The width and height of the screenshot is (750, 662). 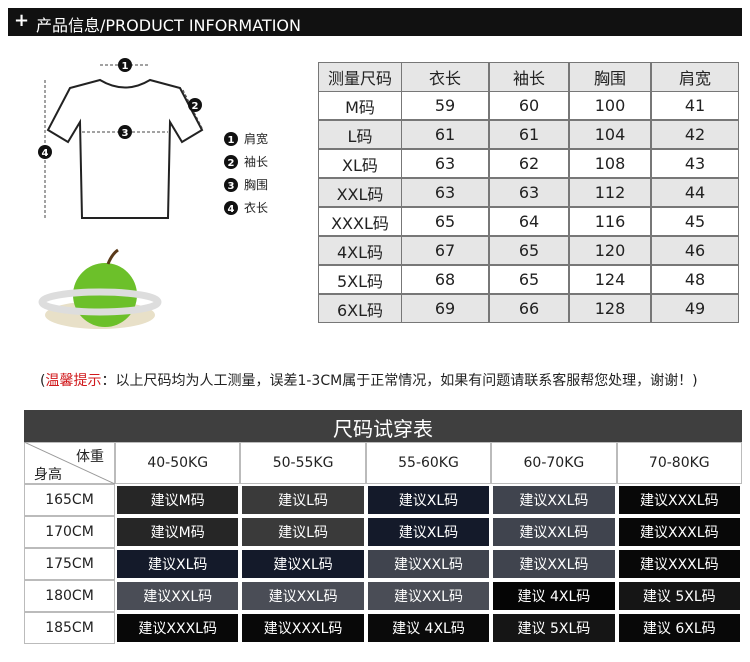 I want to click on marker-number: 2, so click(x=195, y=106).